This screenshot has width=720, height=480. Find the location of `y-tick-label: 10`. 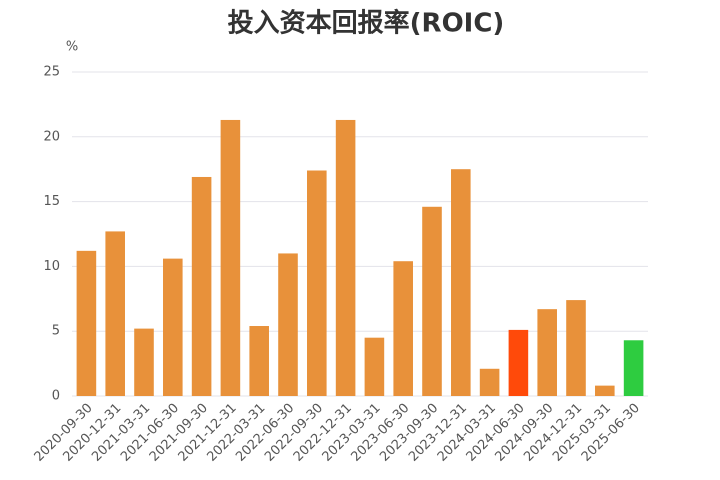

y-tick-label: 10 is located at coordinates (51, 266).